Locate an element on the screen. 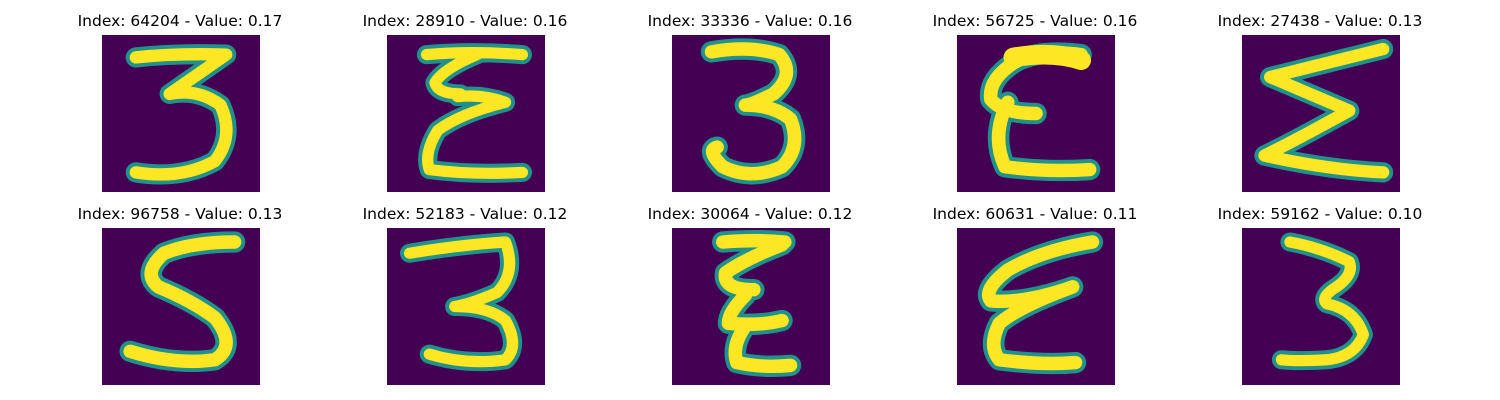 This screenshot has width=1500, height=400. panel-title: Index: 33336 - Value: 0.16 is located at coordinates (750, 21).